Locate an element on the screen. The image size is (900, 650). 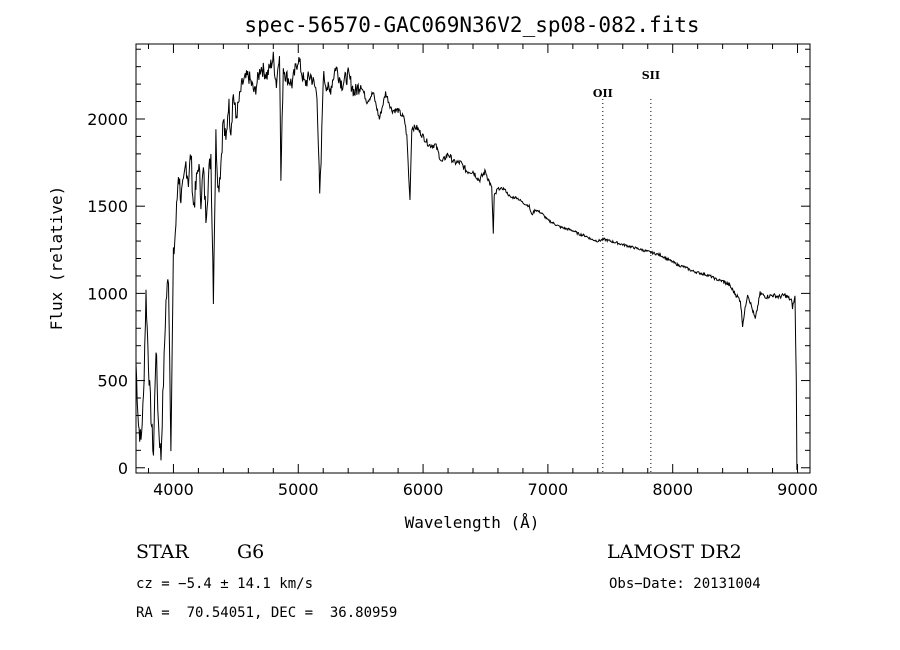
x-axis-label: Wavelength (Å) is located at coordinates (472, 522).